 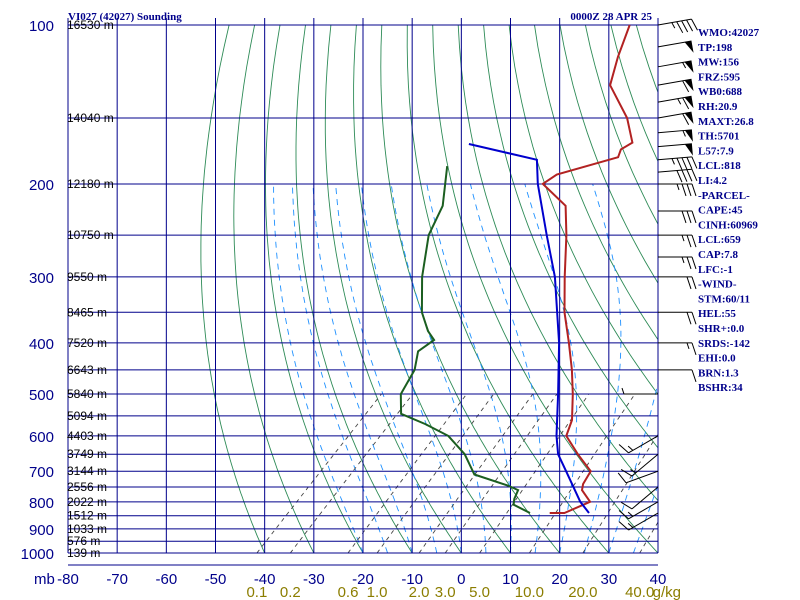 I want to click on sounding-index-line: -PARCEL-, so click(x=724, y=196).